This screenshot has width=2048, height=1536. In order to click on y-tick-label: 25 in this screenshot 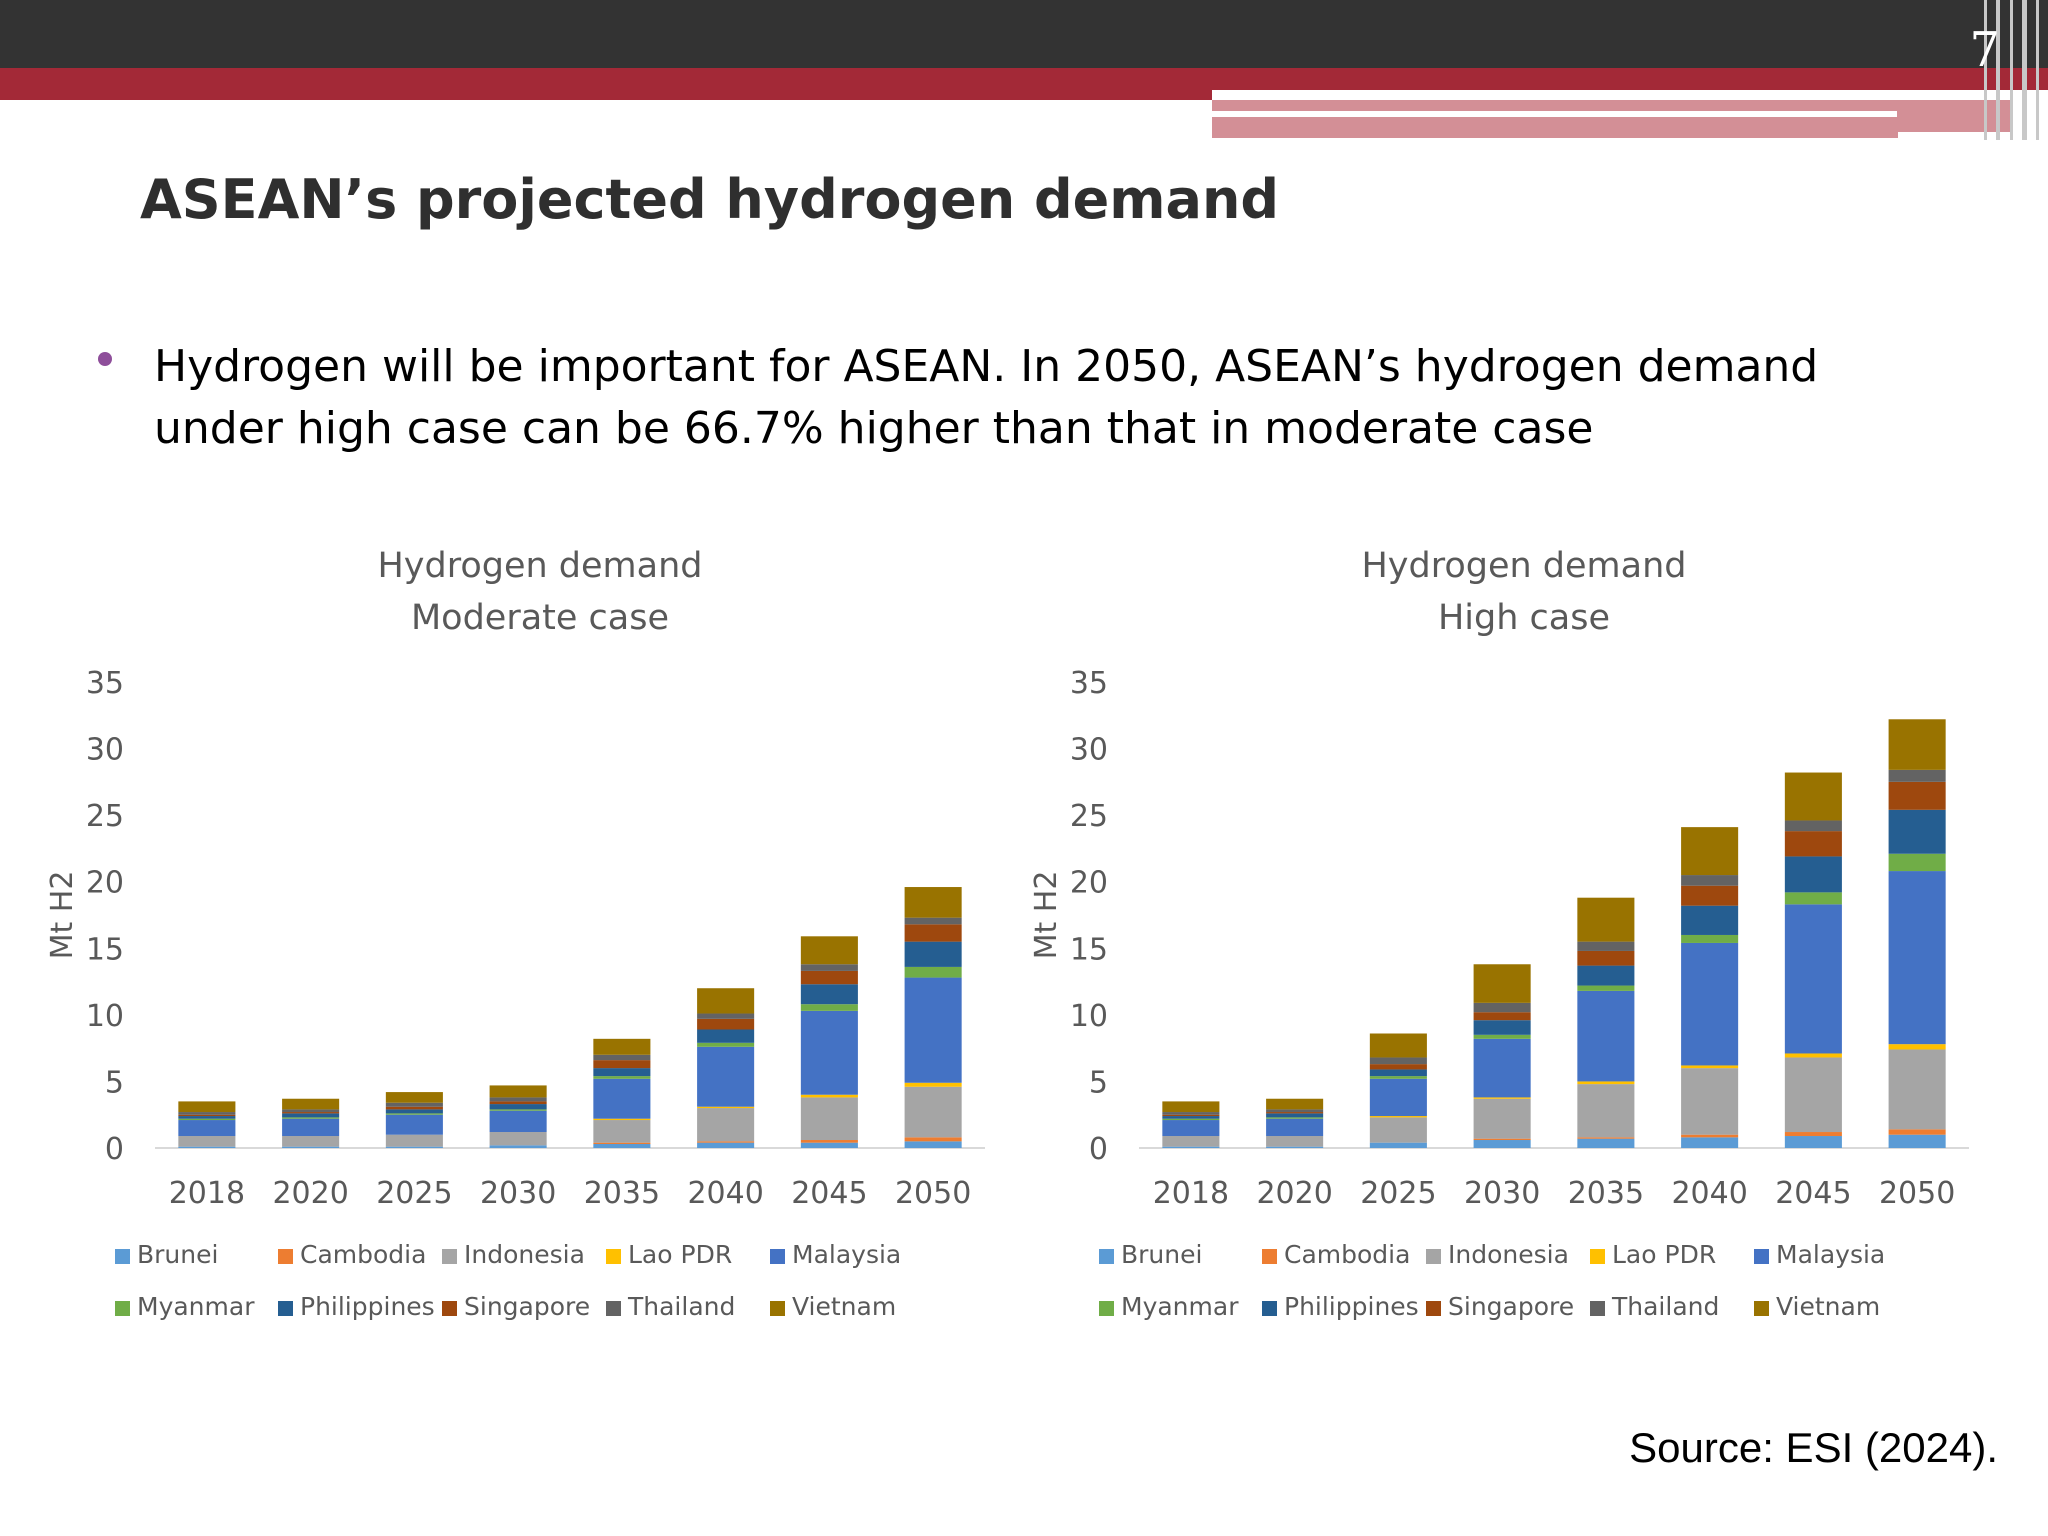, I will do `click(105, 816)`.